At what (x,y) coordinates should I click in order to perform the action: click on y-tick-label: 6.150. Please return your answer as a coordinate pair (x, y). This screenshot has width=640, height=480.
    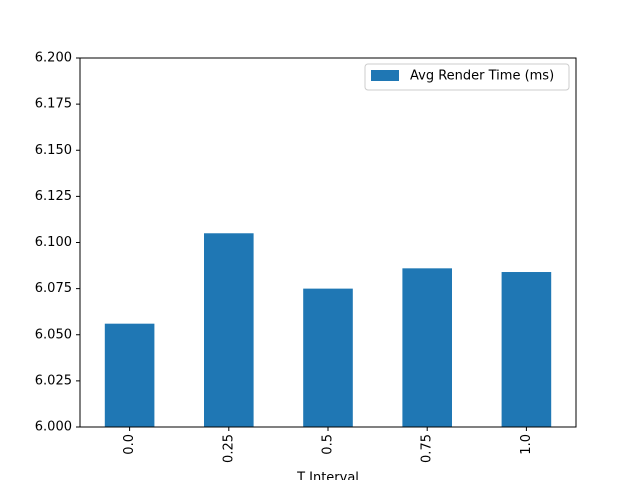
    Looking at the image, I should click on (53, 150).